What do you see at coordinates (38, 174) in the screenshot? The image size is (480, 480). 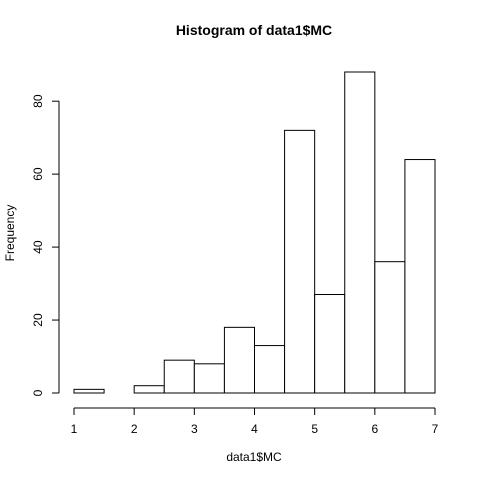 I see `y-tick-label: 60` at bounding box center [38, 174].